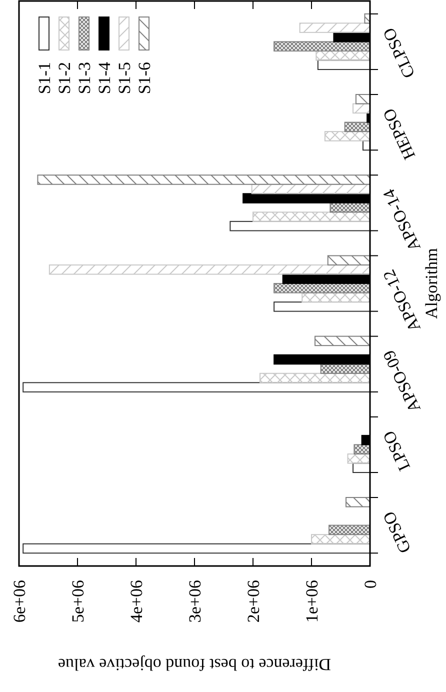 This screenshot has height=692, width=446. What do you see at coordinates (194, 601) in the screenshot?
I see `x-tick-label: 3e+06` at bounding box center [194, 601].